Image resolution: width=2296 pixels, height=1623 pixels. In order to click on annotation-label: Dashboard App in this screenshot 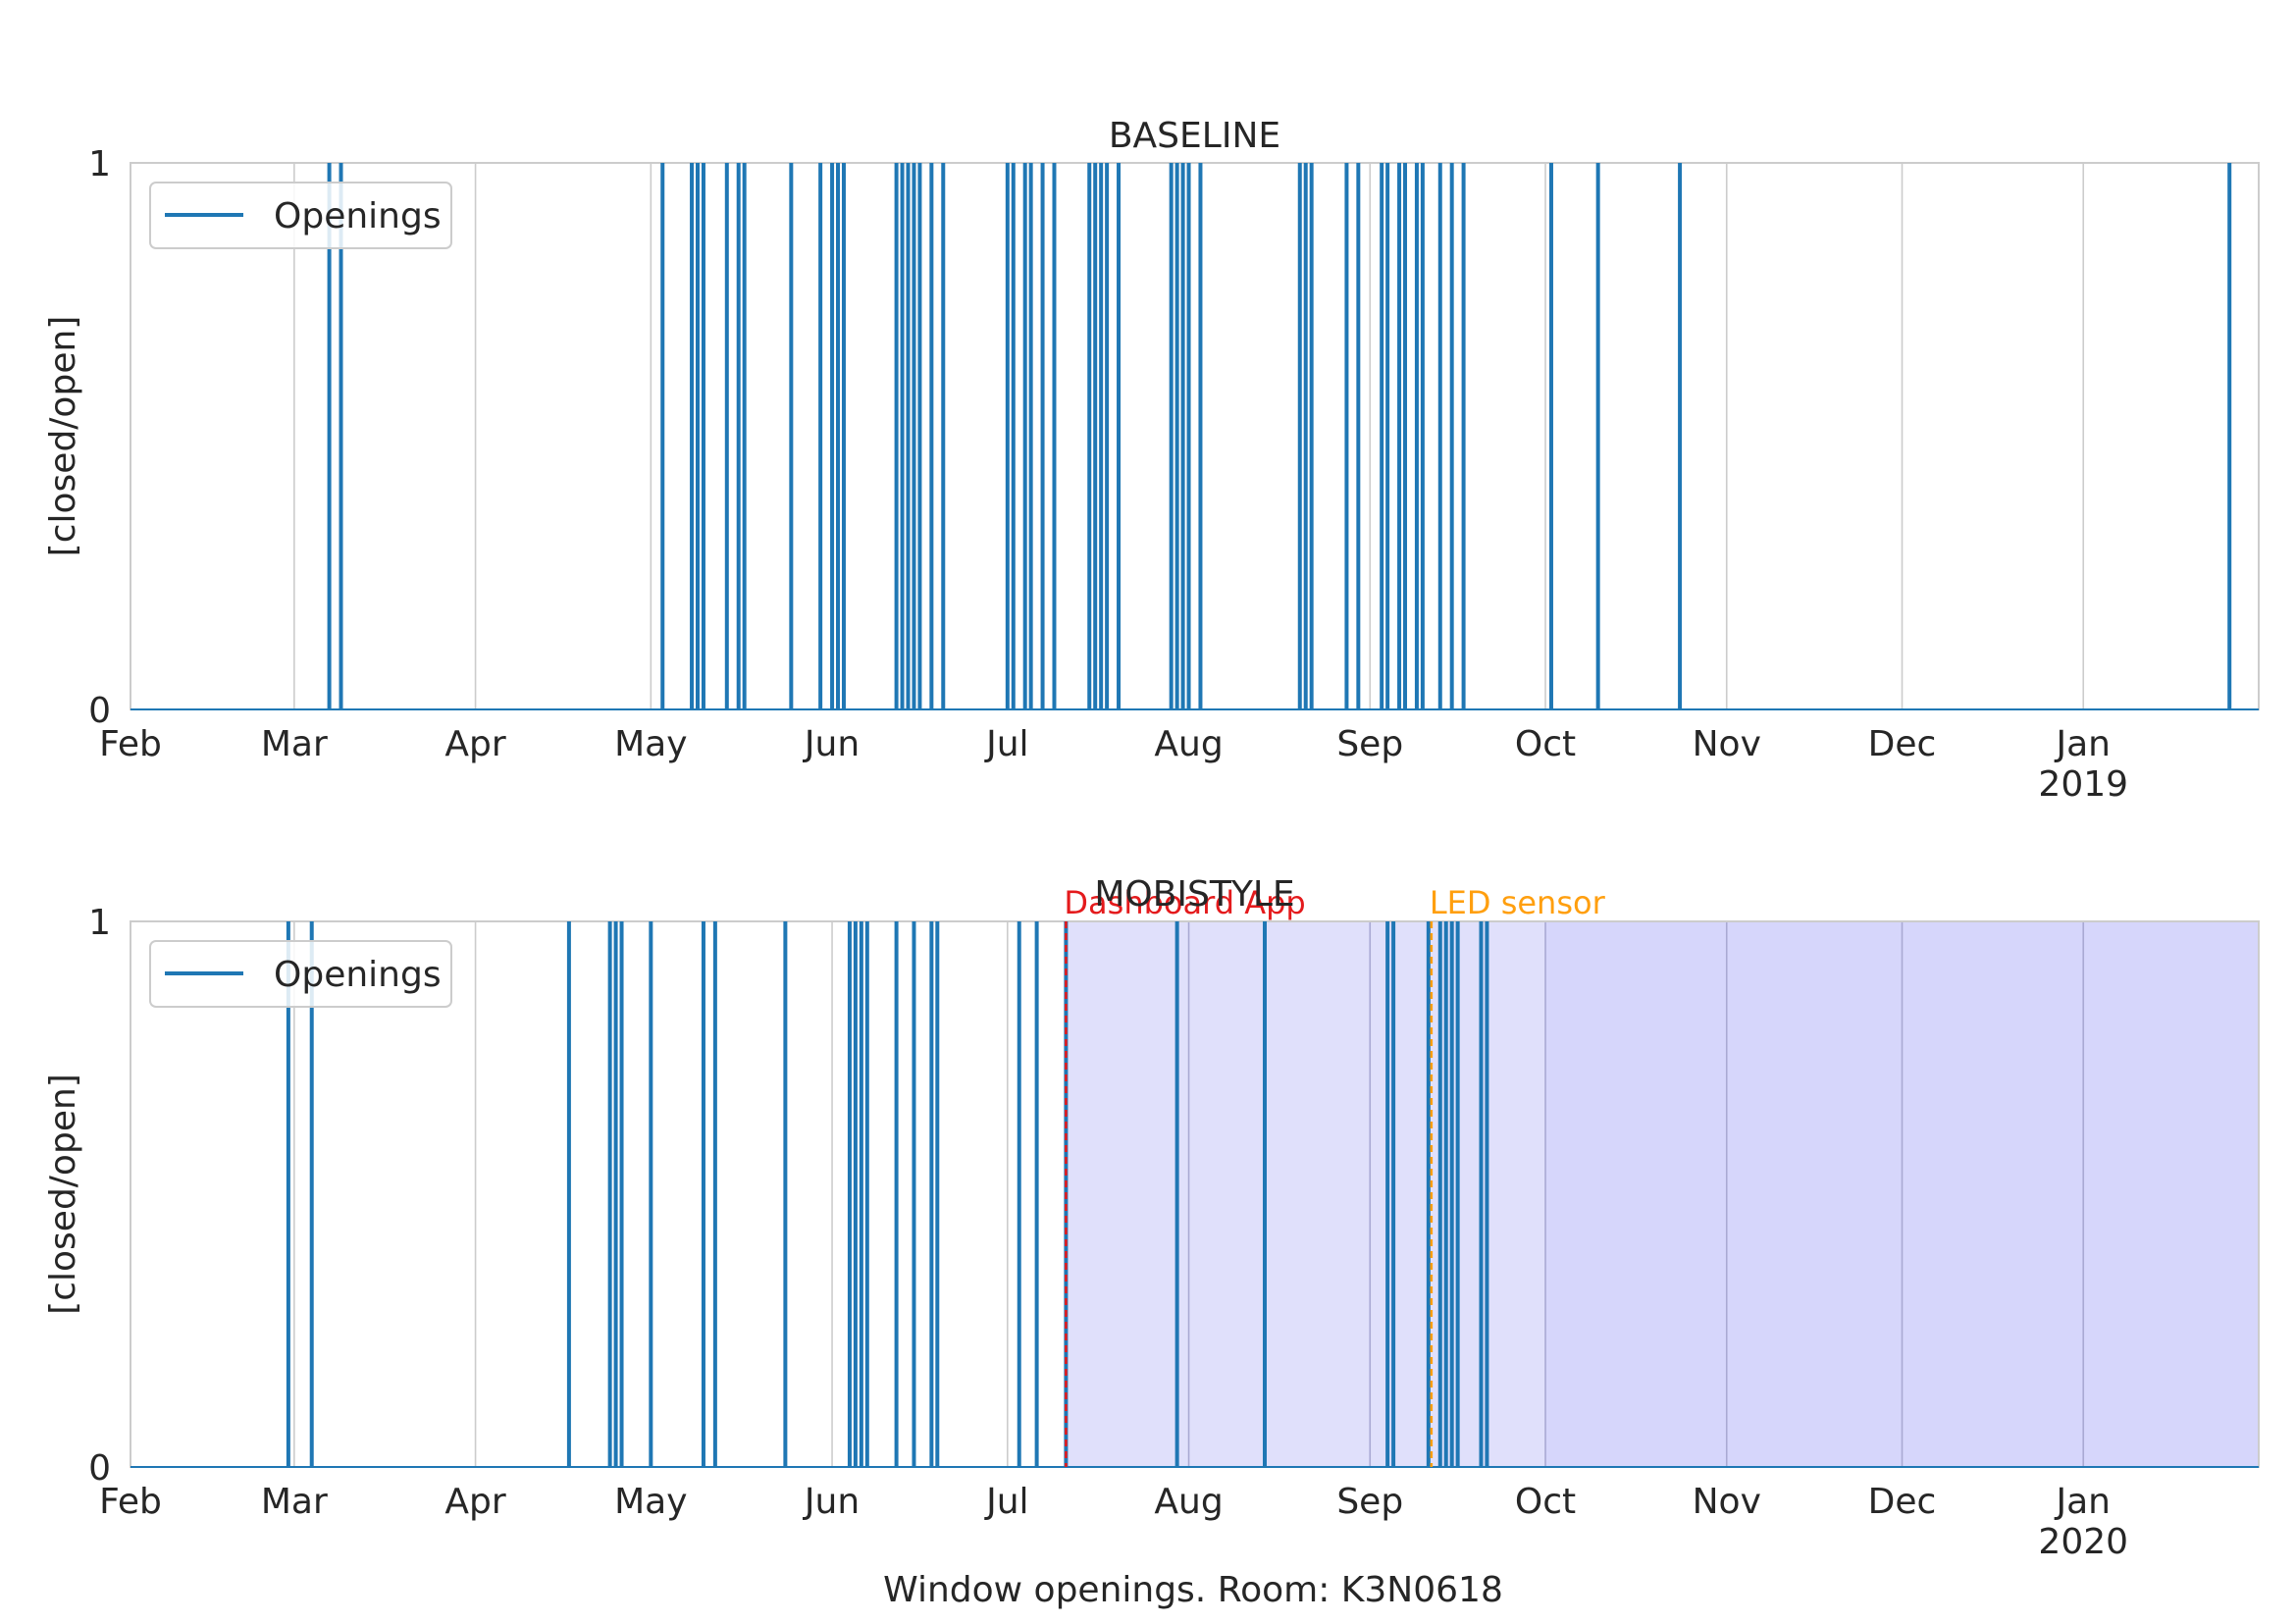, I will do `click(1184, 902)`.